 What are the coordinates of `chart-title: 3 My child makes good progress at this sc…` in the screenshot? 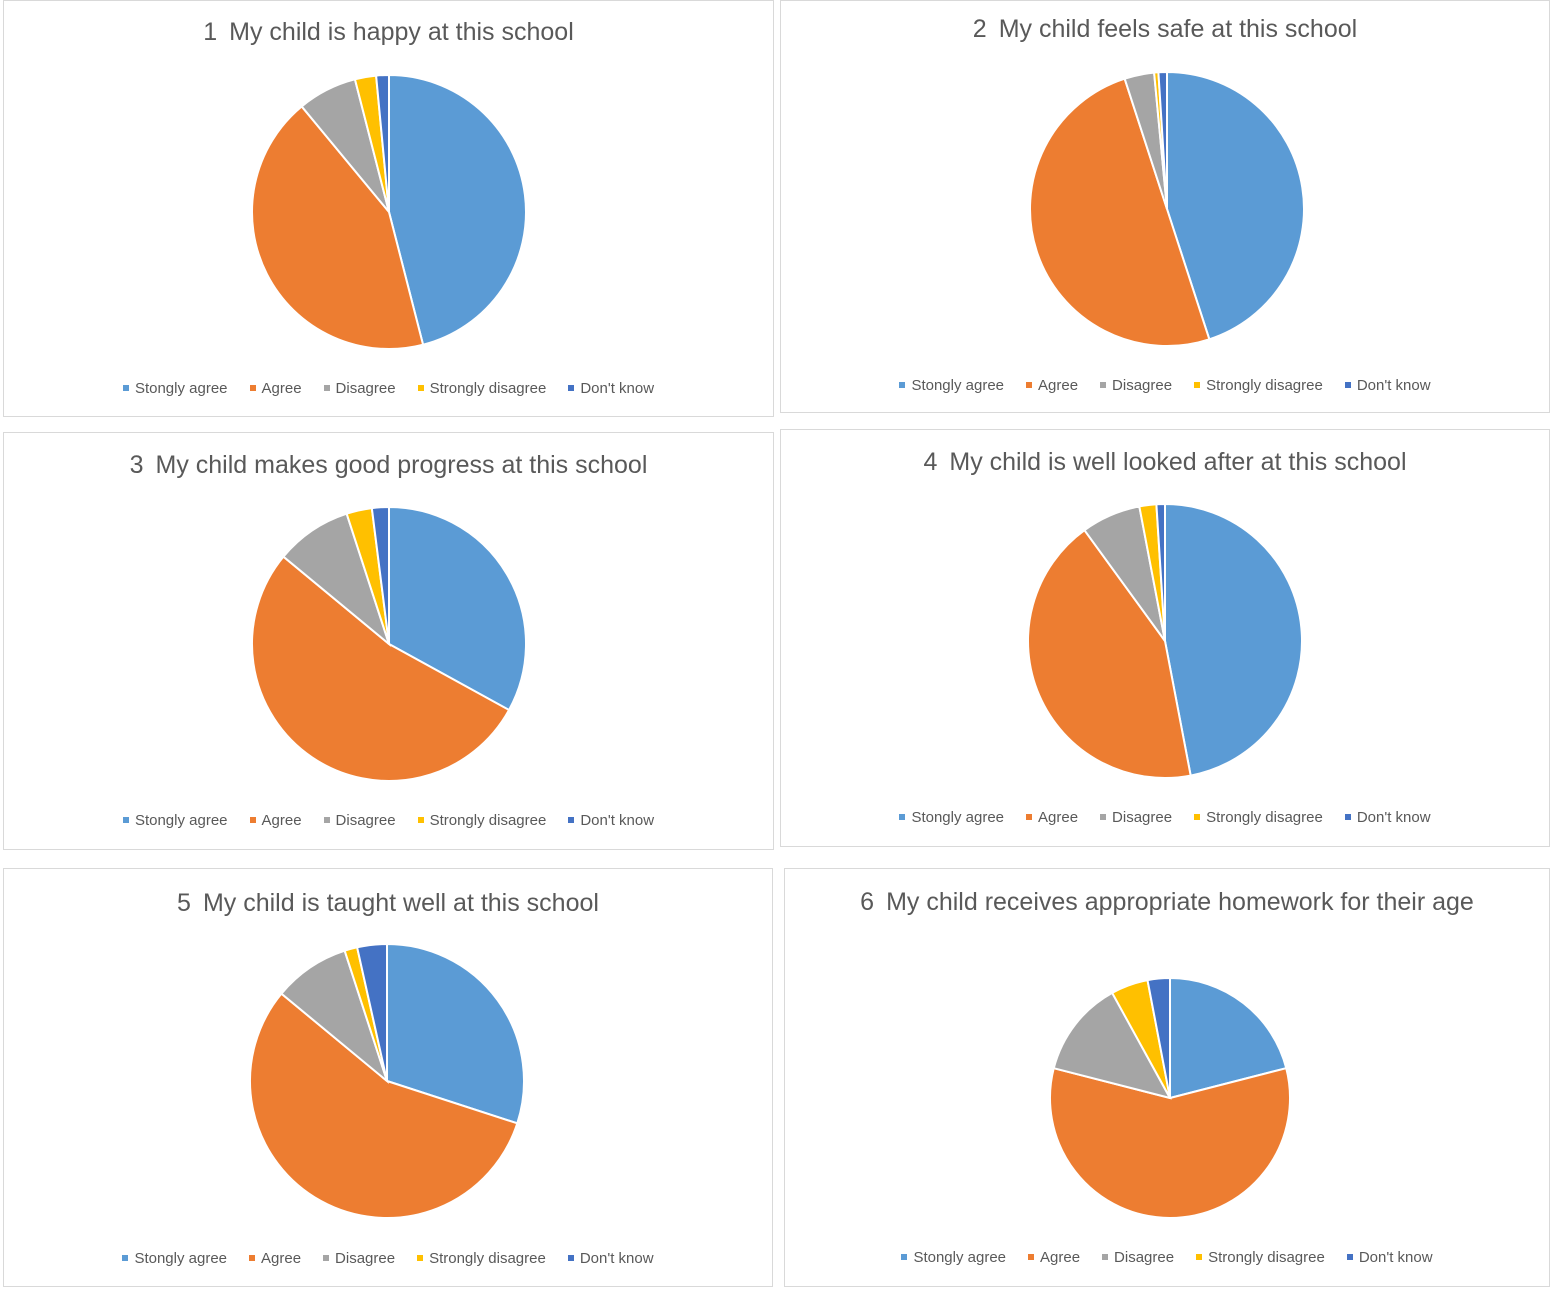 It's located at (388, 465).